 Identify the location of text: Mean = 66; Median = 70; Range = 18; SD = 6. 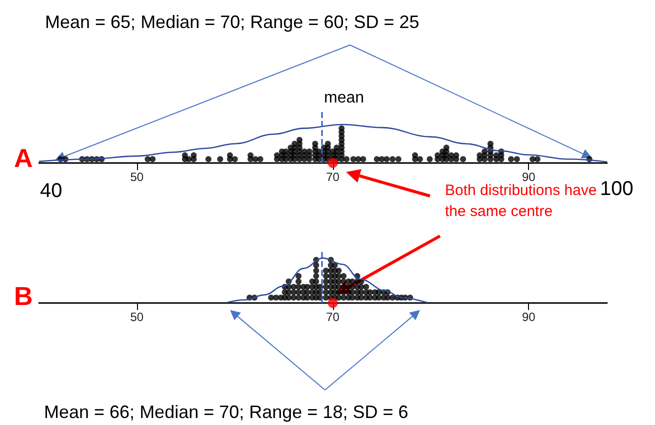
(226, 412).